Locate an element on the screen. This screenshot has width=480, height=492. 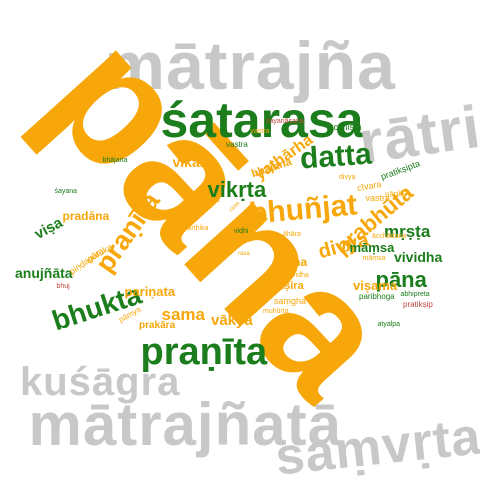
word-mAtrajna: mātrajña is located at coordinates (250, 66).